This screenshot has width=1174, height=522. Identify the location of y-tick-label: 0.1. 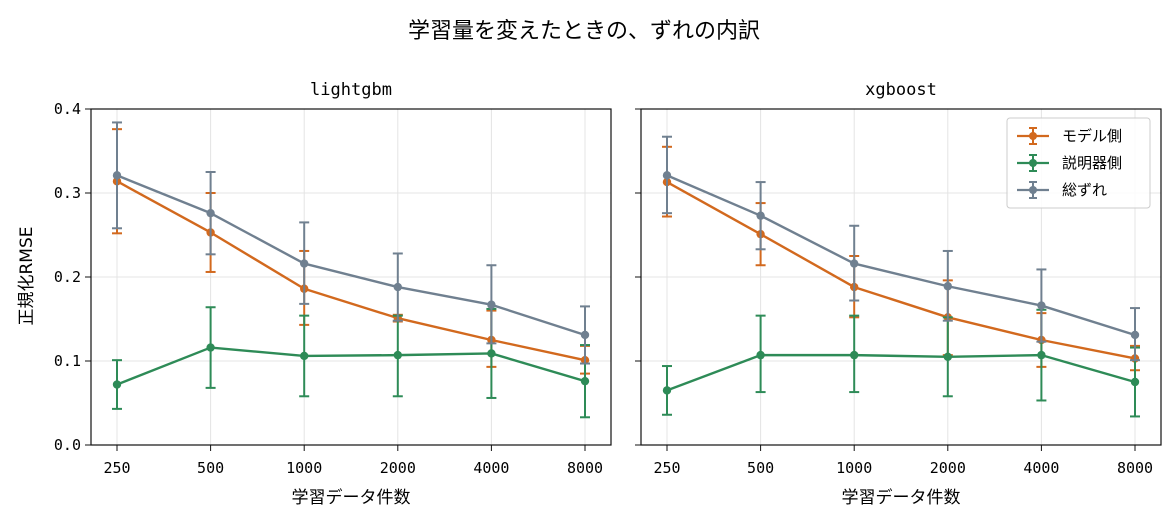
(67, 361).